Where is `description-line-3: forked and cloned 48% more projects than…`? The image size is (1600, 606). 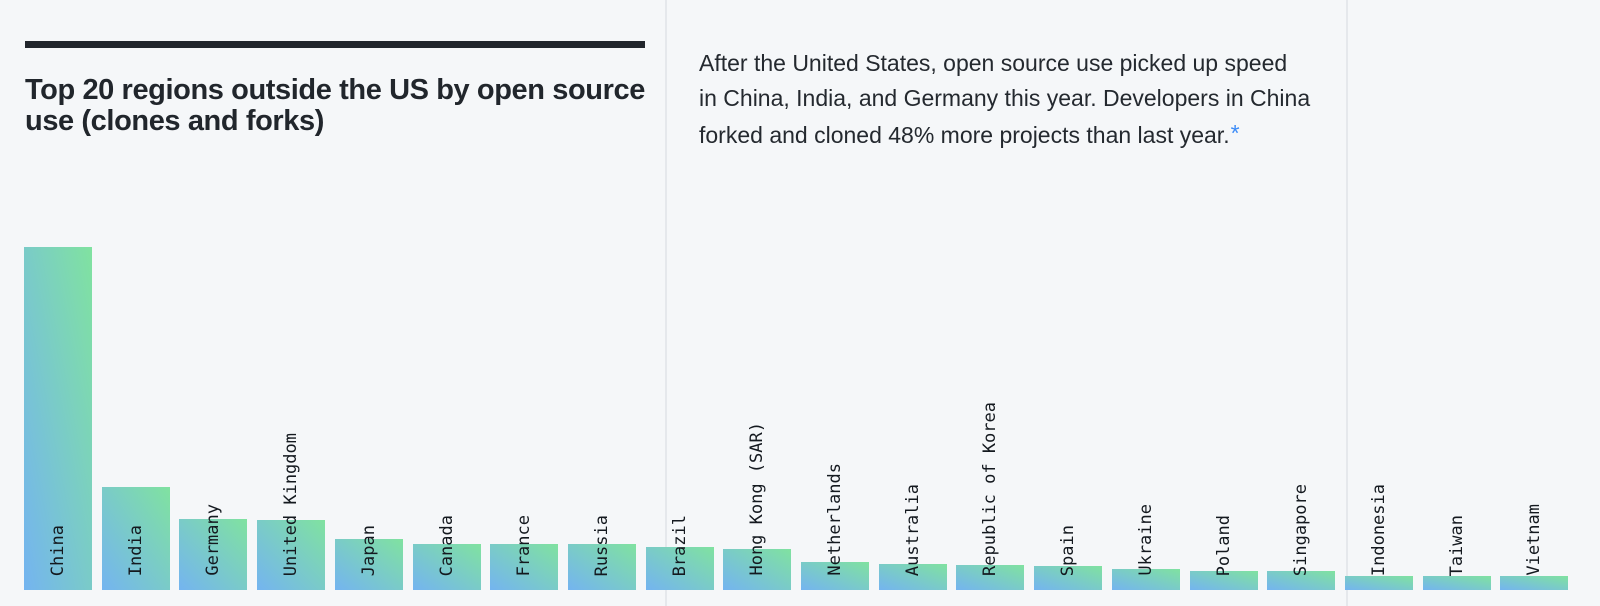 description-line-3: forked and cloned 48% more projects than… is located at coordinates (1004, 134).